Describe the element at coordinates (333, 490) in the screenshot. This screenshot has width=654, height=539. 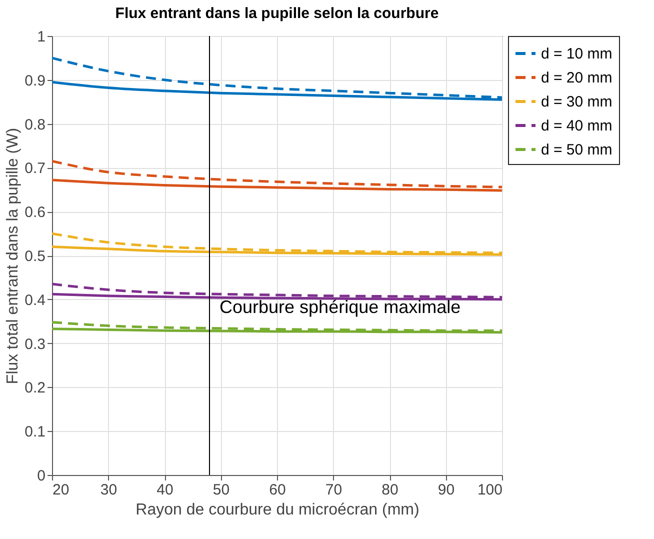
I see `x-tick-label: 70` at that location.